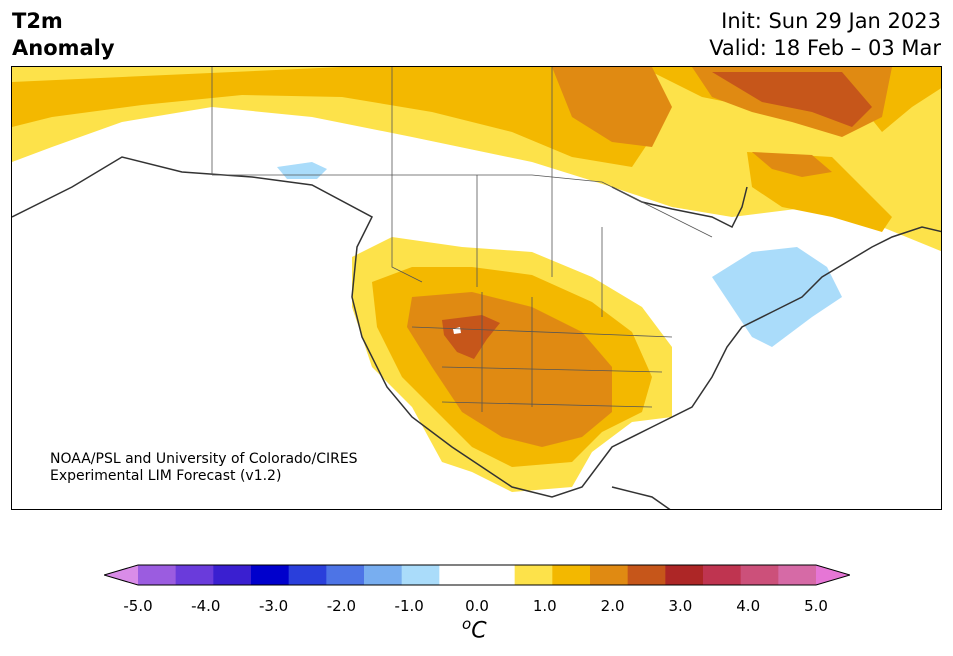  I want to click on anomaly-light-blue-canada, so click(302, 170).